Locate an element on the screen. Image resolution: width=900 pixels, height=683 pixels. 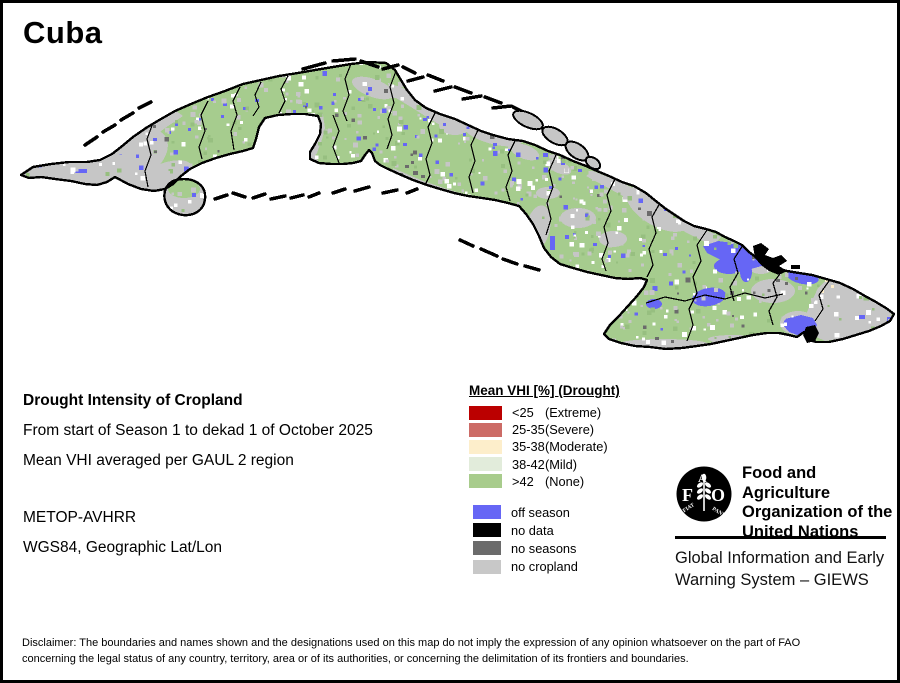
fao-divider is located at coordinates (780, 537).